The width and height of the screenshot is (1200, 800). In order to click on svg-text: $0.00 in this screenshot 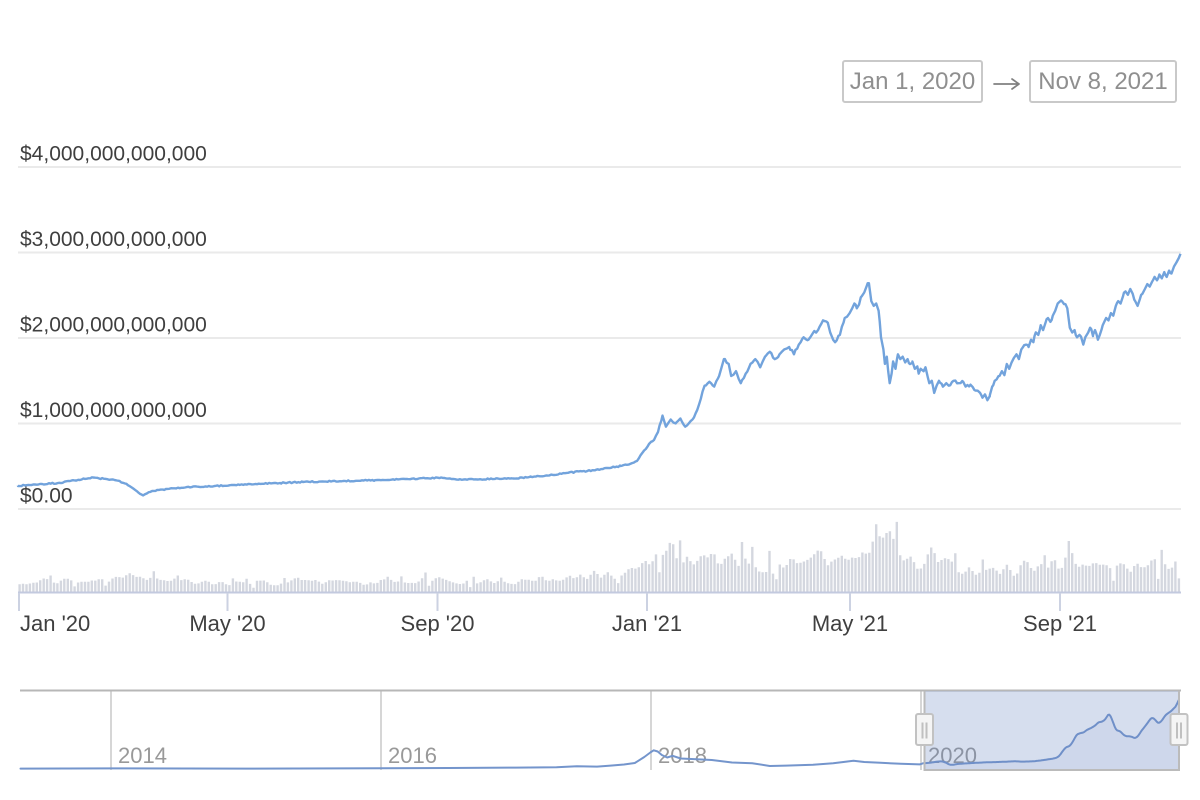, I will do `click(46, 496)`.